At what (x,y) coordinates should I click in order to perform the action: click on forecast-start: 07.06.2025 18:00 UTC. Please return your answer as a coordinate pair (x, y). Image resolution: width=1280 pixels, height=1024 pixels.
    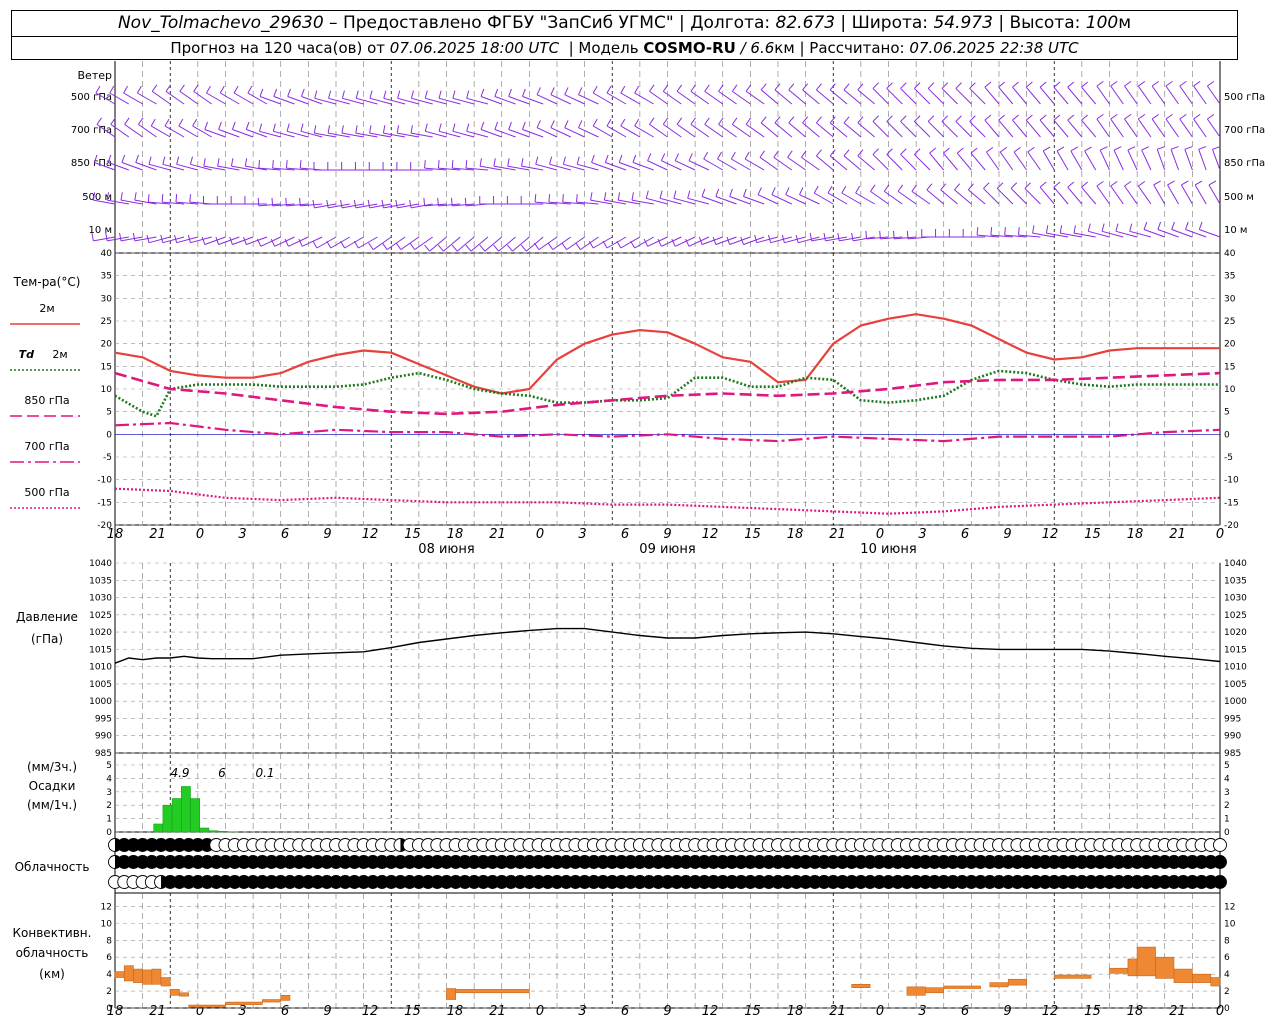
    Looking at the image, I should click on (474, 48).